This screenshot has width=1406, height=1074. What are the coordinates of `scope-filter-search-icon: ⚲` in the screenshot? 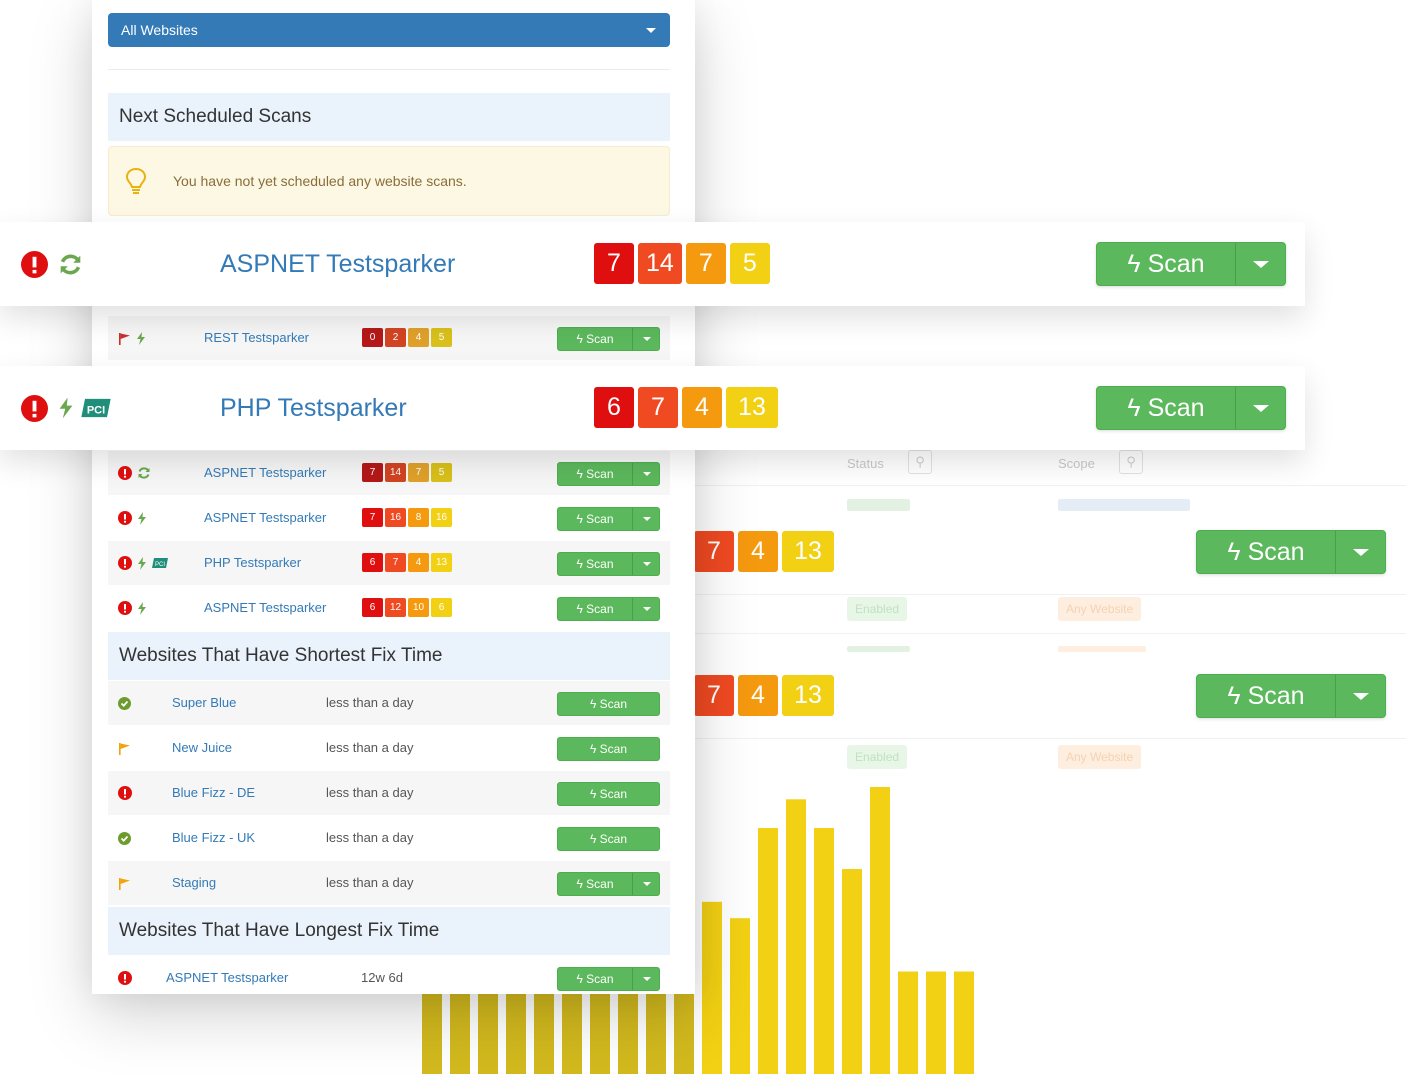 It's located at (1131, 462).